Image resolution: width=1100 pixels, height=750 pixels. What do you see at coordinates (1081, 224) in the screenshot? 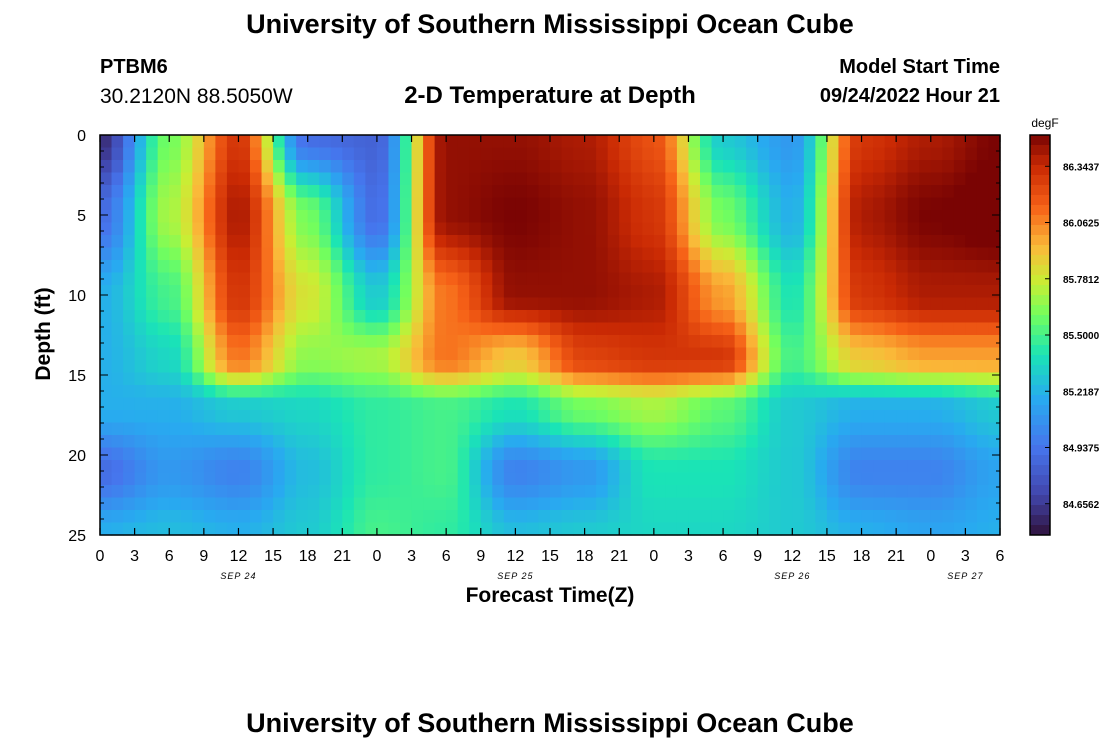
I see `colorbar-tick-label: 86.0625` at bounding box center [1081, 224].